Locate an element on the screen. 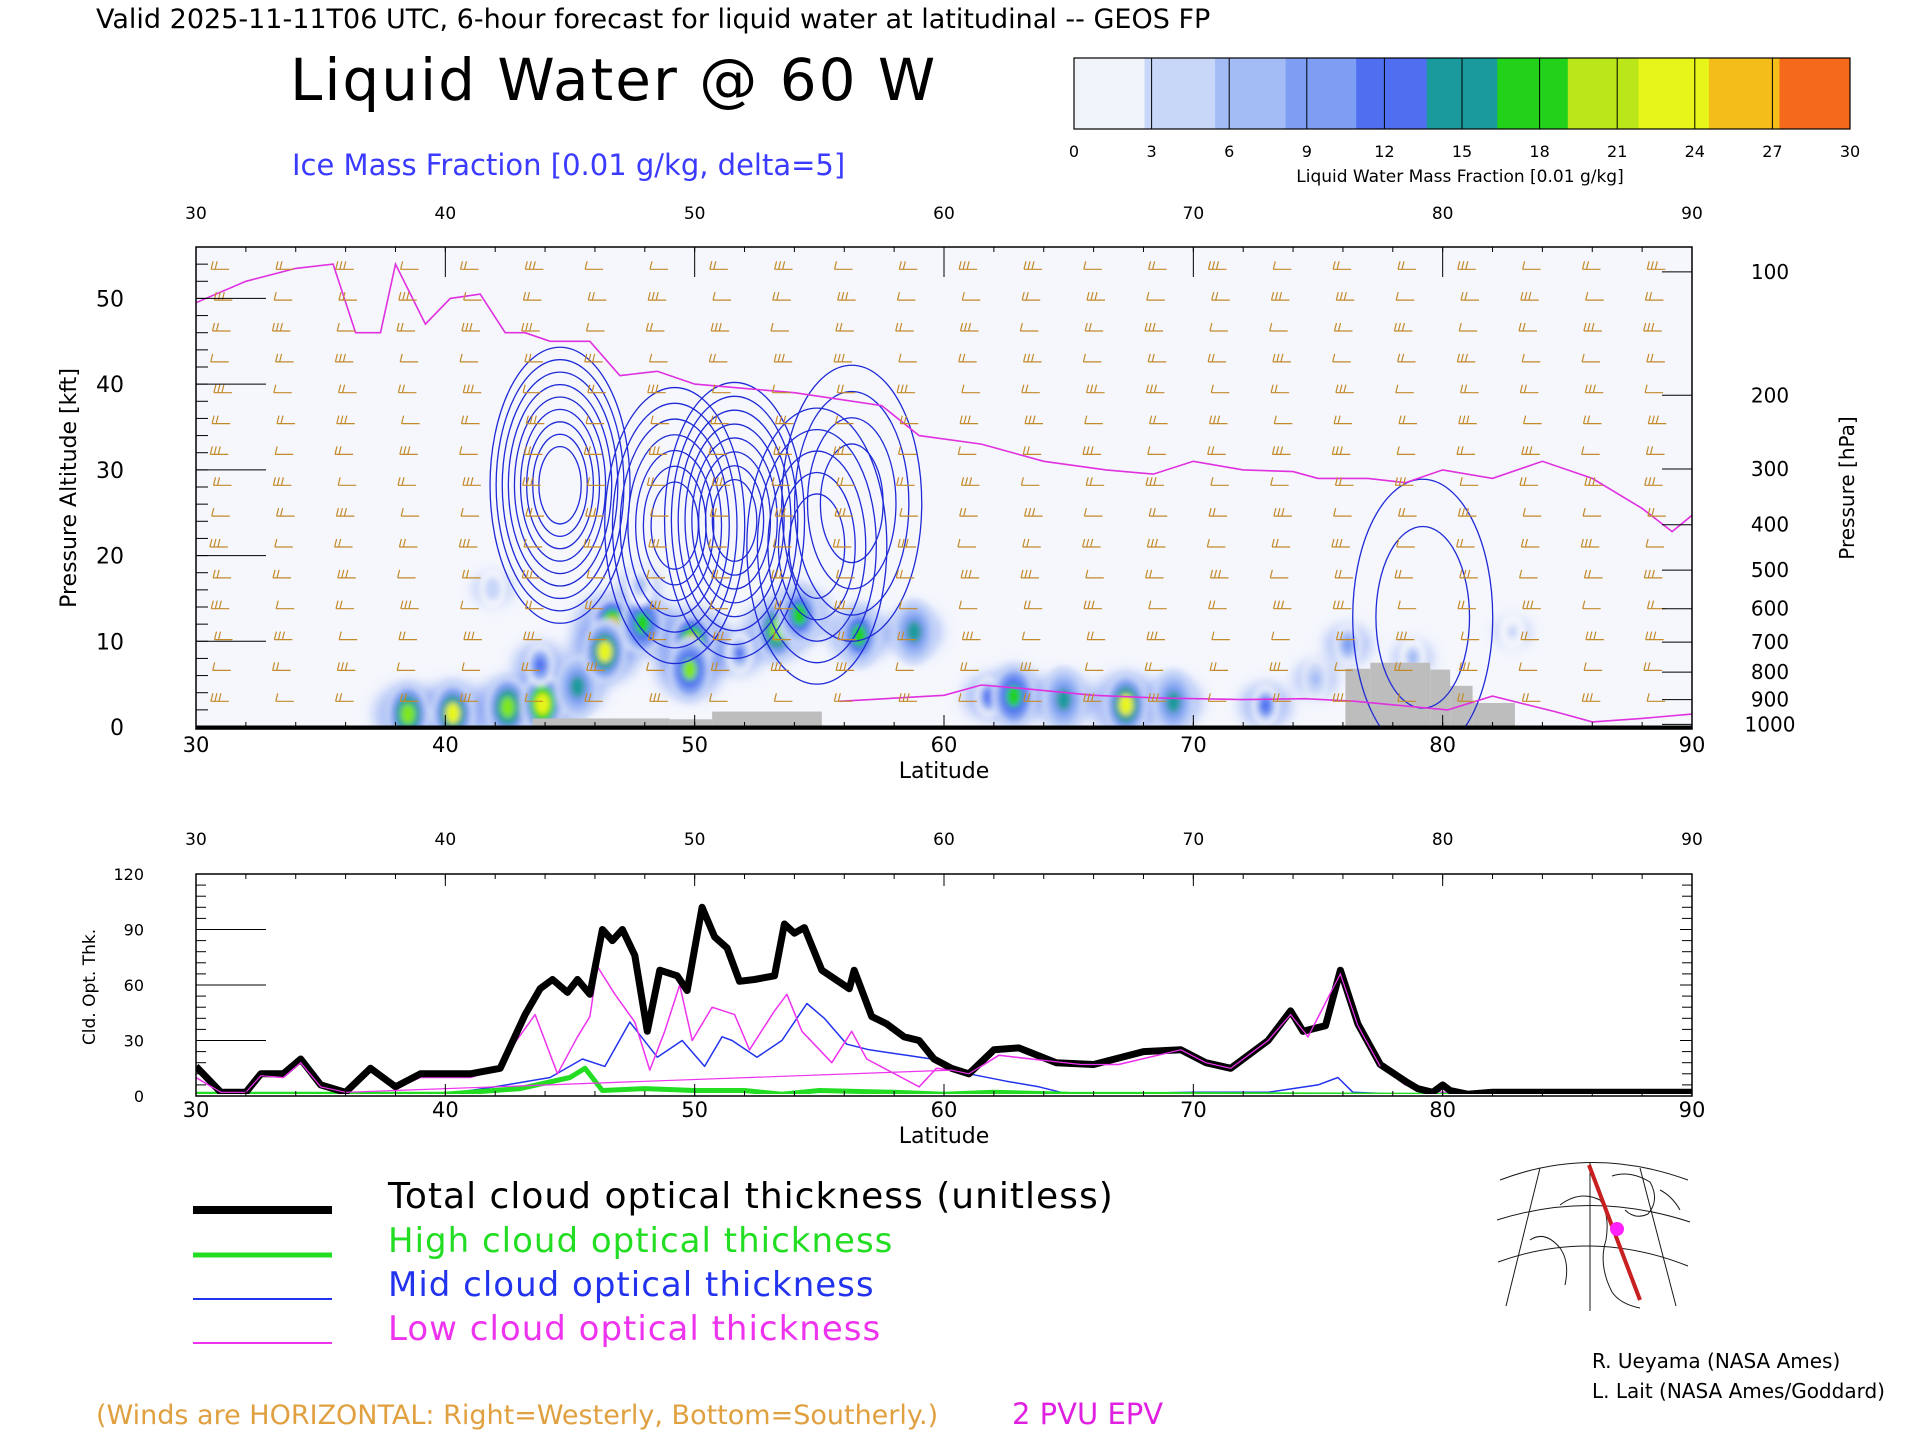 This screenshot has height=1440, width=1920. ot-x-top-tick-label: 90 is located at coordinates (1692, 840).